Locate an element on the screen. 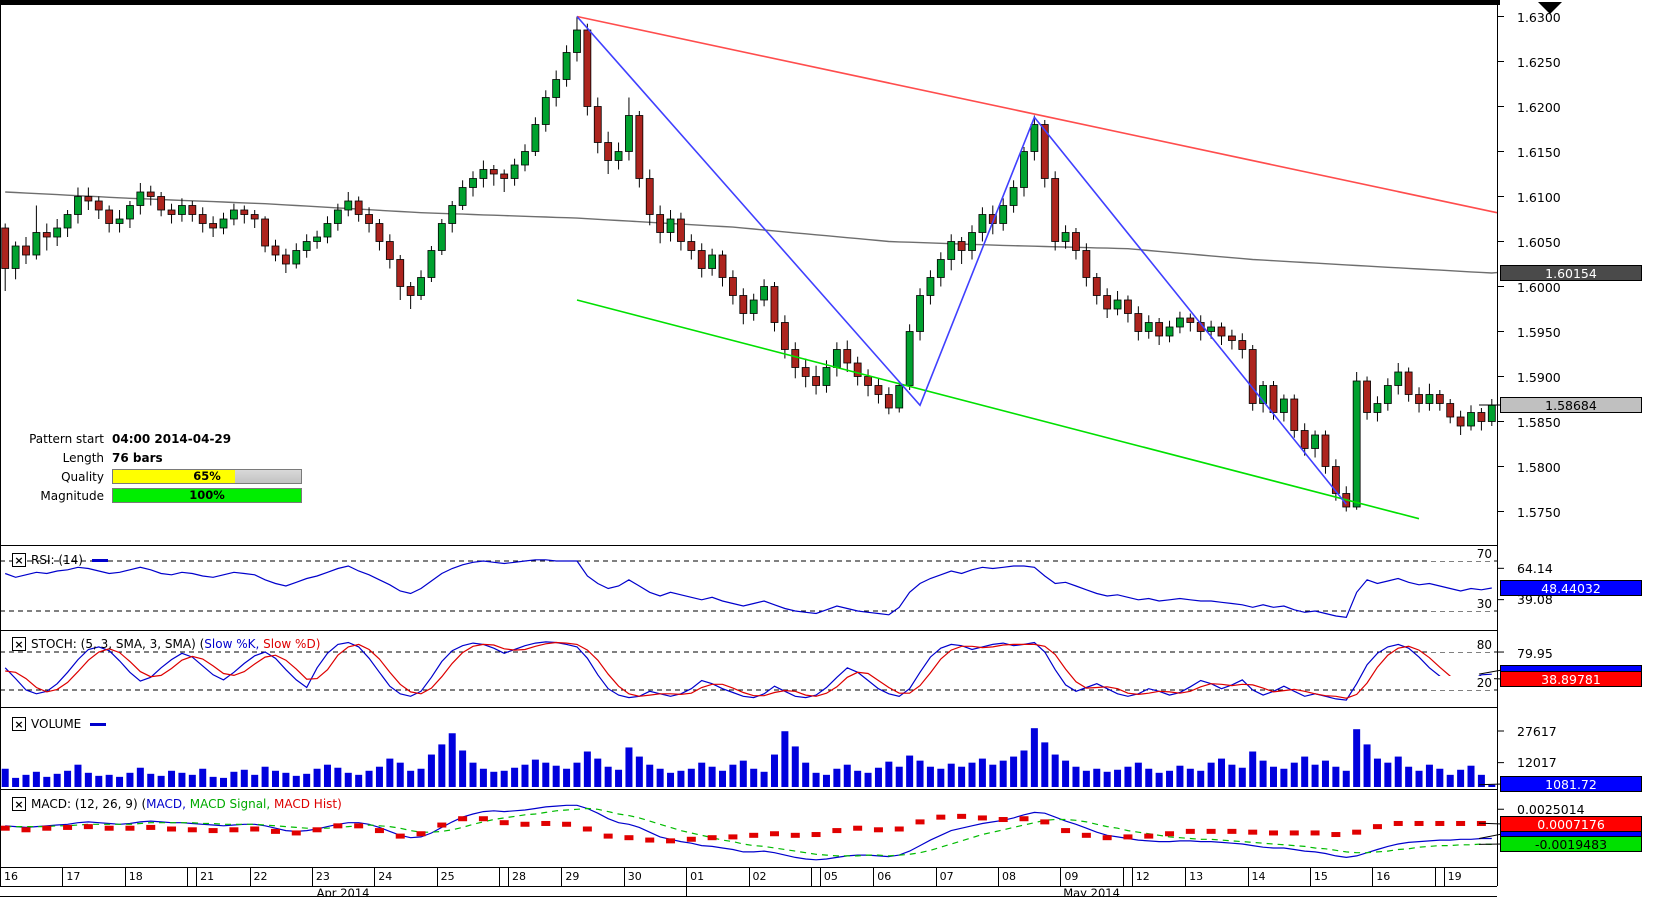 The height and width of the screenshot is (897, 1655). date-label: 01 is located at coordinates (697, 876).